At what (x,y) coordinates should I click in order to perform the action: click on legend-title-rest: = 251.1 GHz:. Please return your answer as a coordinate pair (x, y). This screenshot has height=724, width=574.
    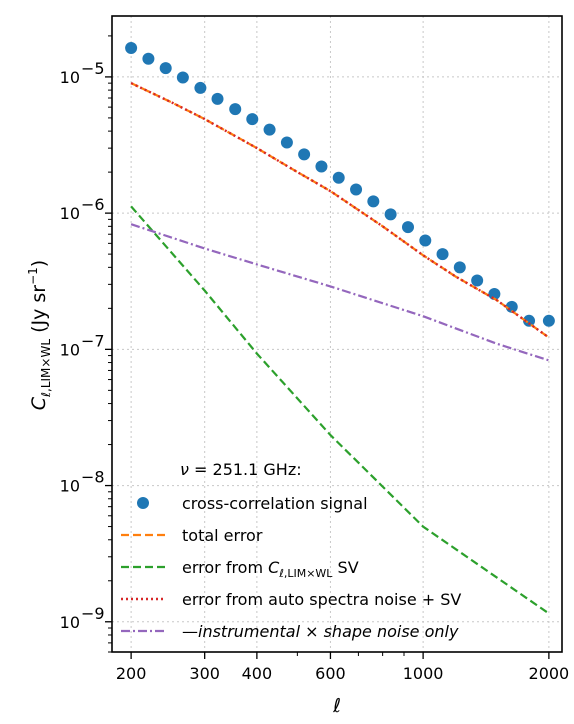
    Looking at the image, I should click on (245, 469).